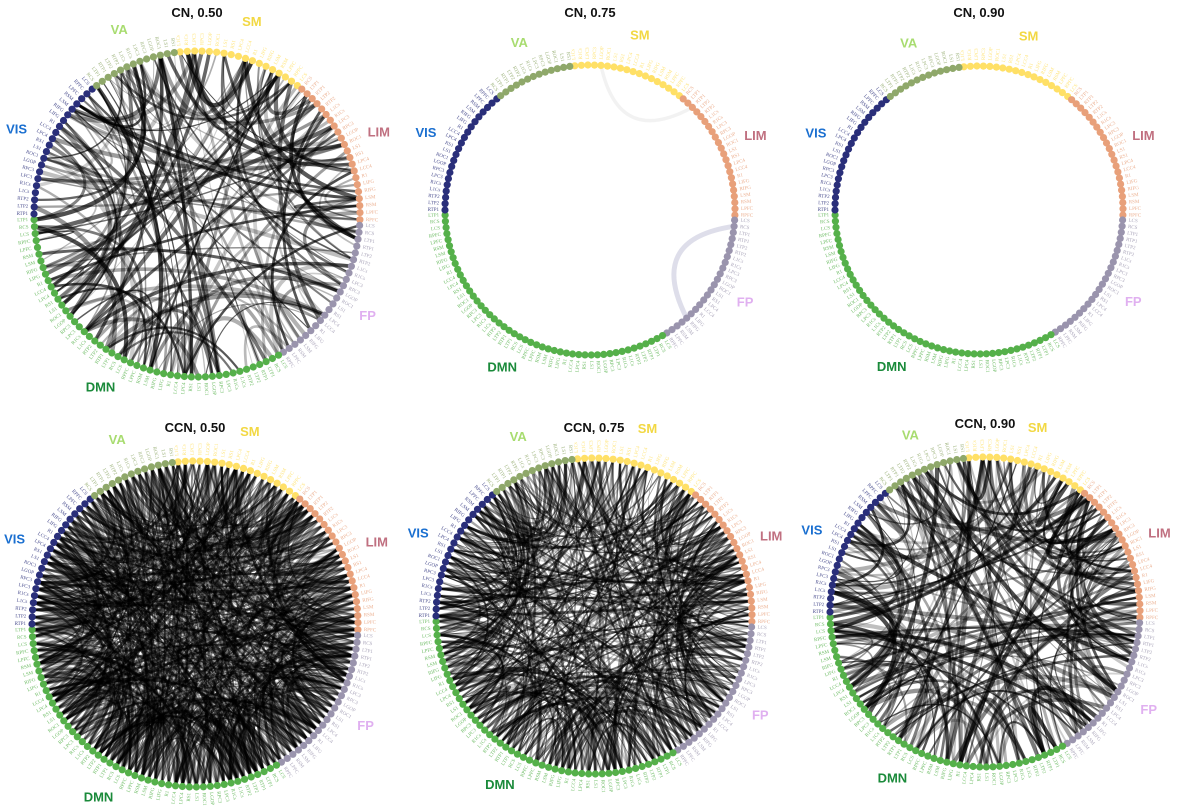 The height and width of the screenshot is (806, 1186). What do you see at coordinates (227, 386) in the screenshot?
I see `node-label: LPC3` at bounding box center [227, 386].